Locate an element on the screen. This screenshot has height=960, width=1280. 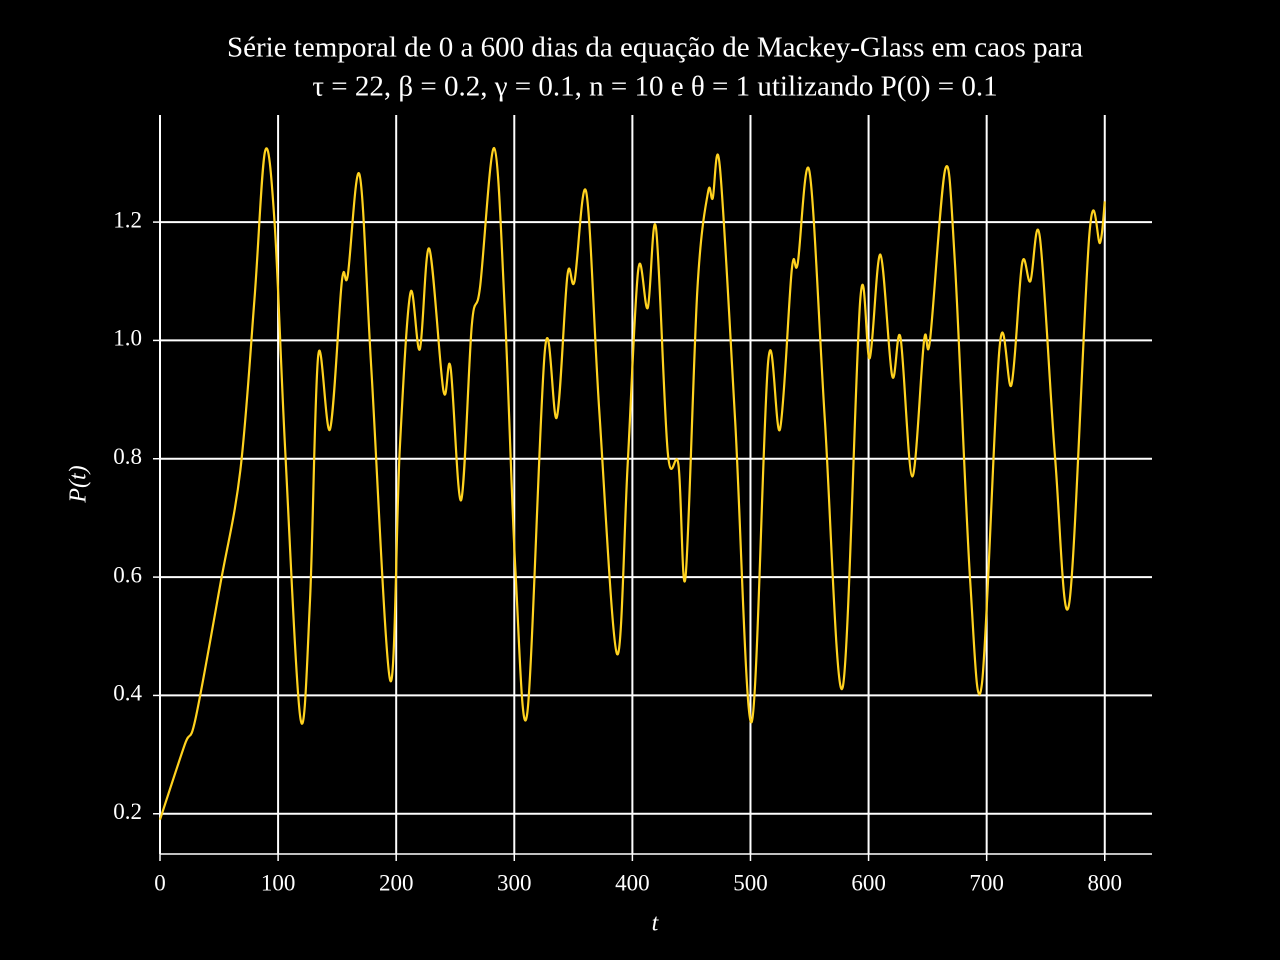
x-tick-label: 700 is located at coordinates (986, 882).